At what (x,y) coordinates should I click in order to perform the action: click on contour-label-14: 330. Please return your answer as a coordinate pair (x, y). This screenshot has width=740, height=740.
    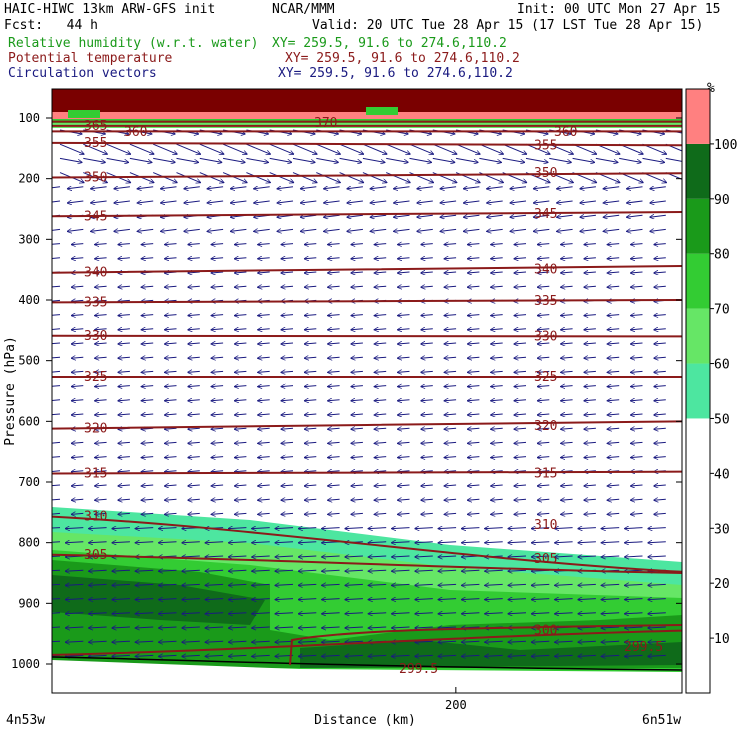
    Looking at the image, I should click on (95, 336).